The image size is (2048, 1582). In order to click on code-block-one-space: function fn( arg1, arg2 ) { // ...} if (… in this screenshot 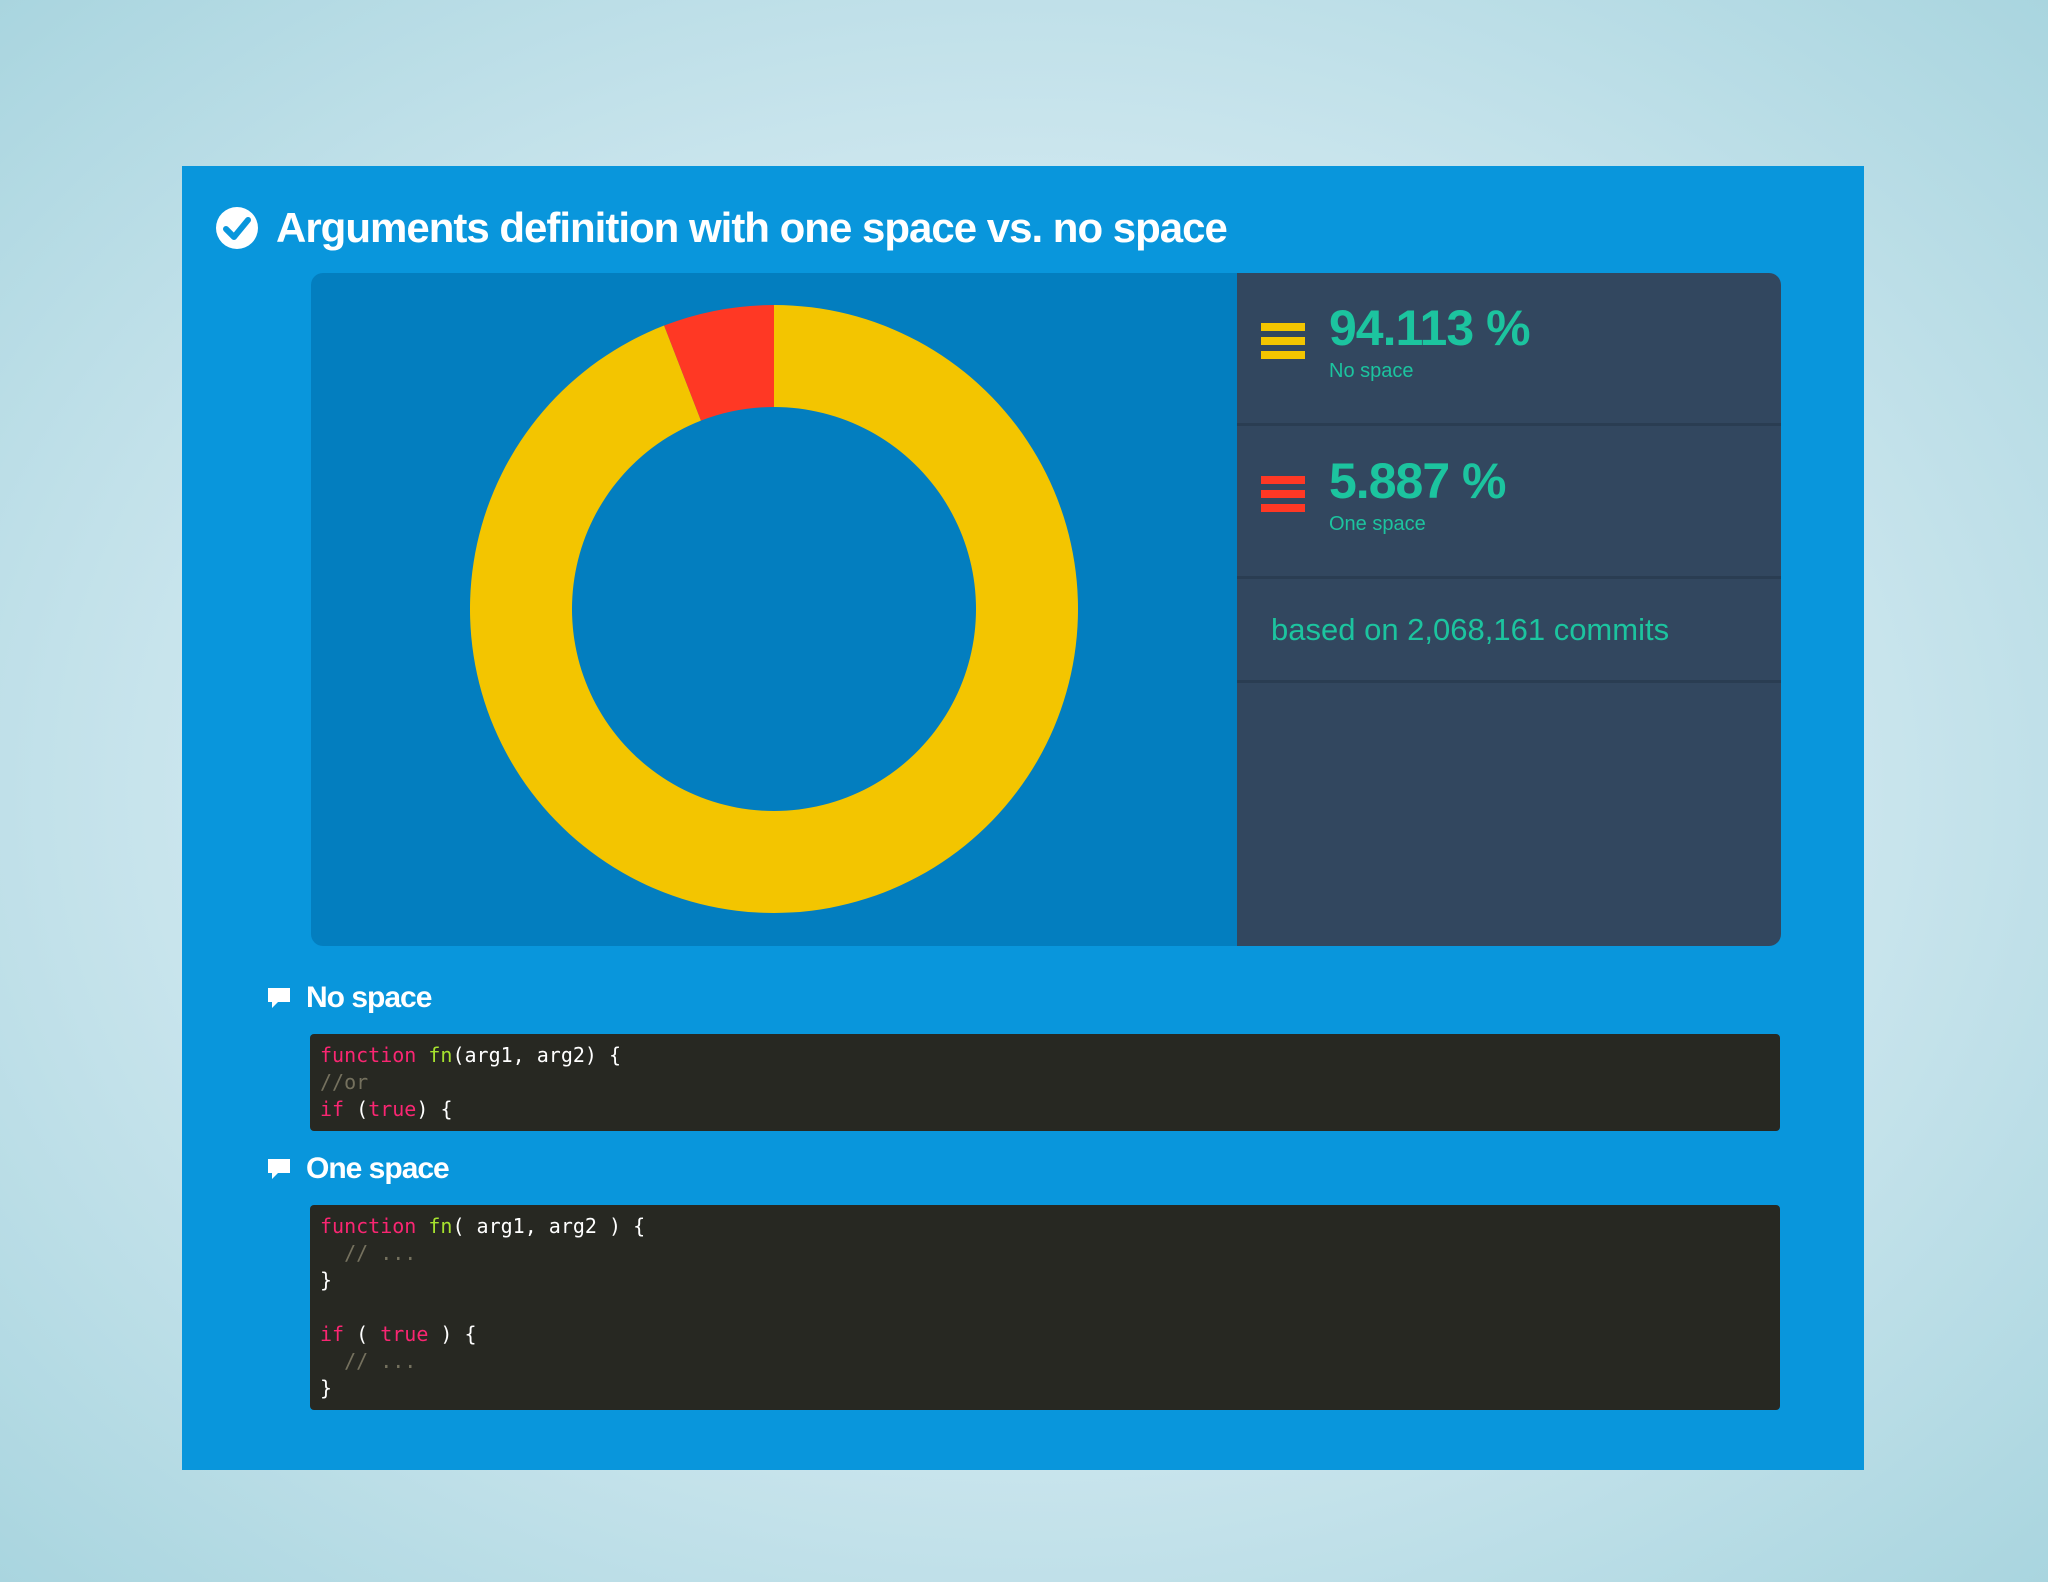, I will do `click(1045, 1307)`.